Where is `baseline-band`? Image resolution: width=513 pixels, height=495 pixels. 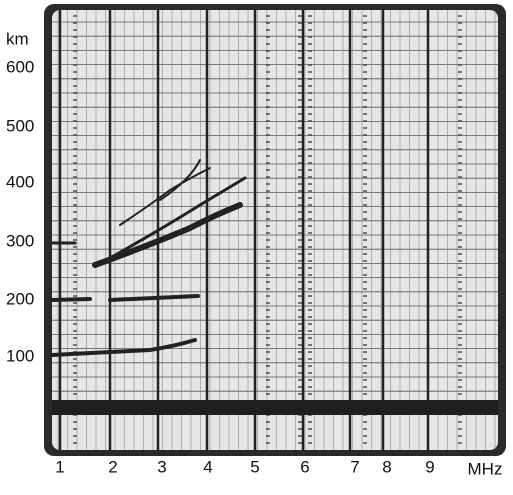
baseline-band is located at coordinates (275, 407).